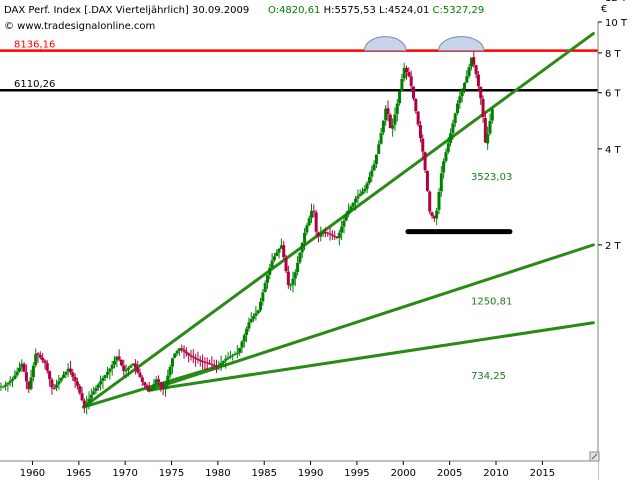  Describe the element at coordinates (403, 473) in the screenshot. I see `x-tick-label: 2000` at that location.